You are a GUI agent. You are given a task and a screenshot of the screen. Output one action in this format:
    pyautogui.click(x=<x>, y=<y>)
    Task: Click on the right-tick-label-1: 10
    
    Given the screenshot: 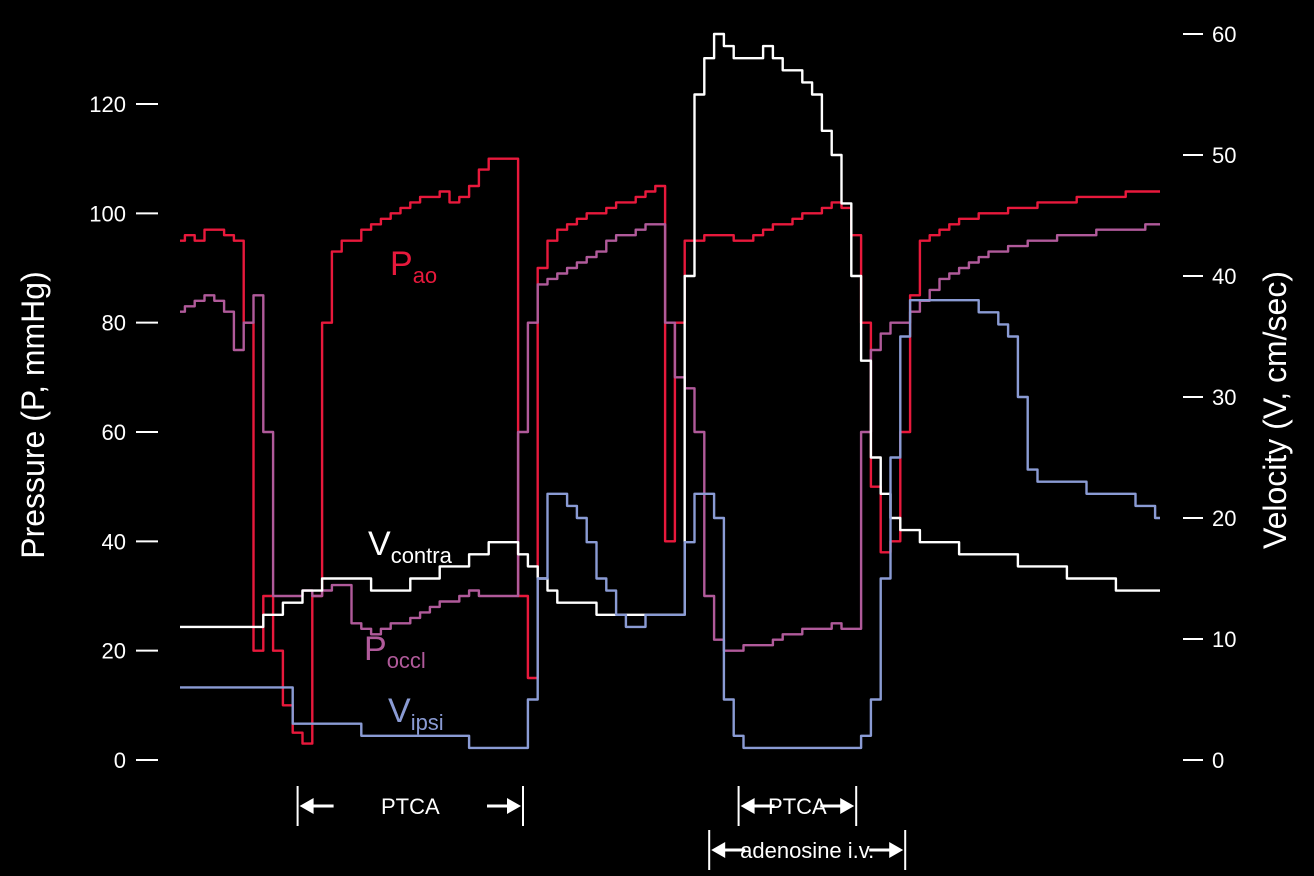 What is the action you would take?
    pyautogui.click(x=1224, y=639)
    